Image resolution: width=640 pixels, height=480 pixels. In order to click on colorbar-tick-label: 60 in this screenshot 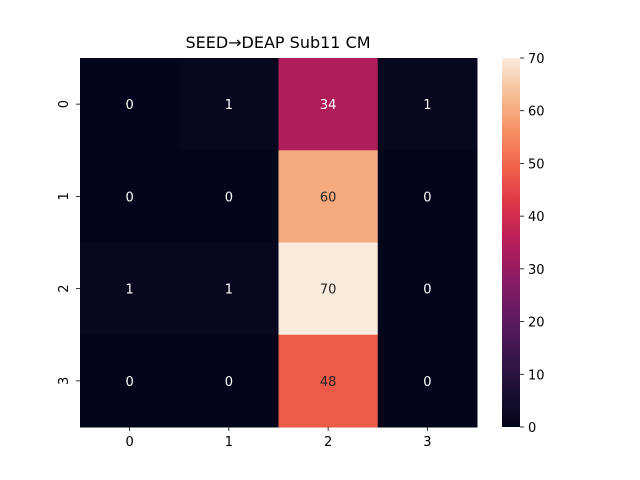, I will do `click(536, 112)`.